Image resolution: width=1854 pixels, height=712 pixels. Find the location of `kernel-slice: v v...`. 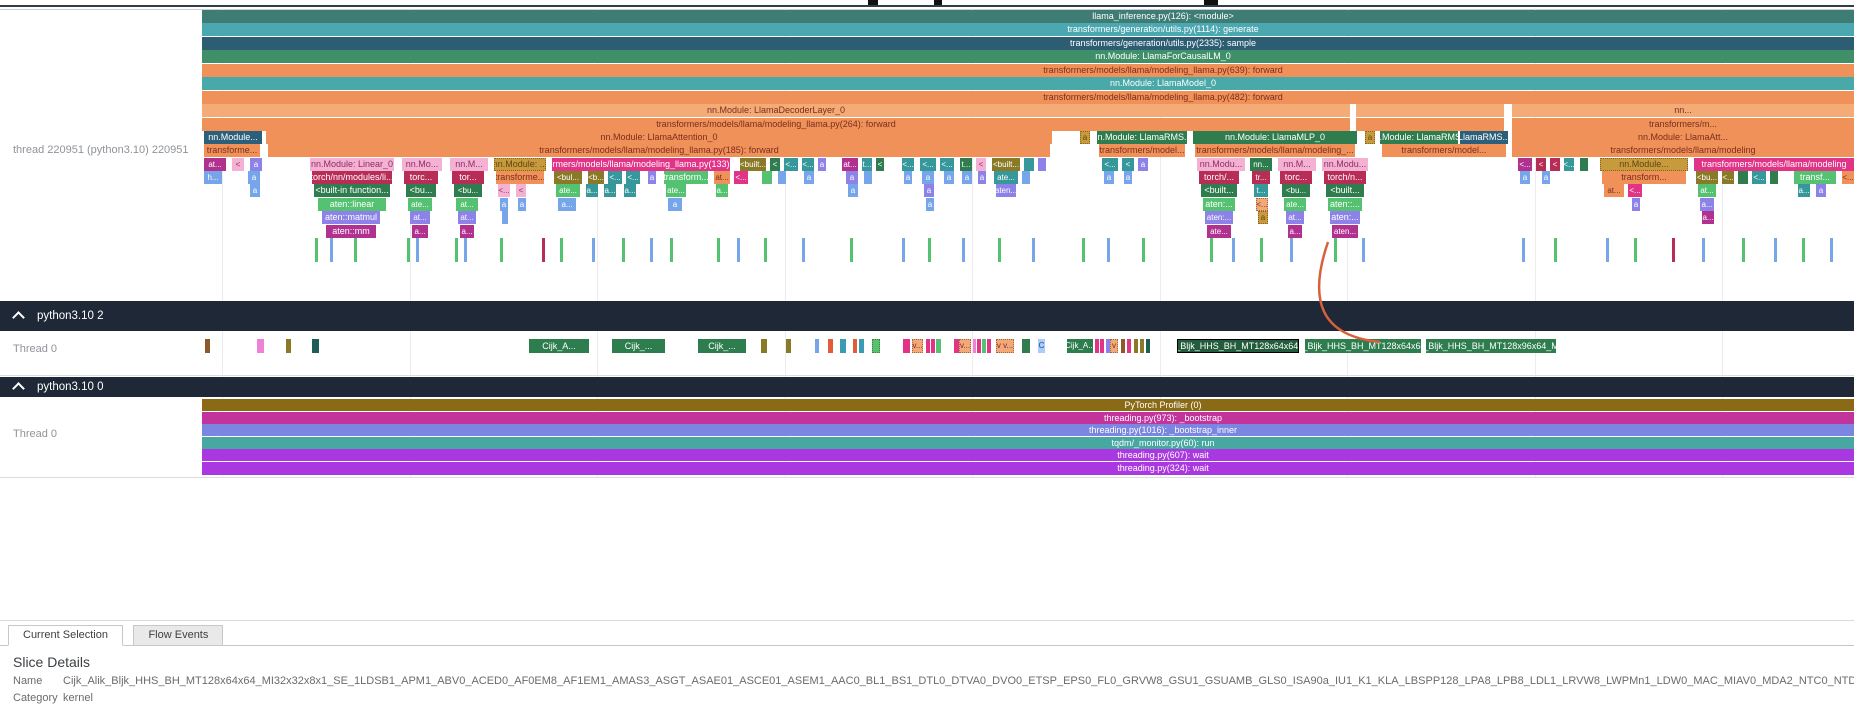

kernel-slice: v v... is located at coordinates (1005, 346).